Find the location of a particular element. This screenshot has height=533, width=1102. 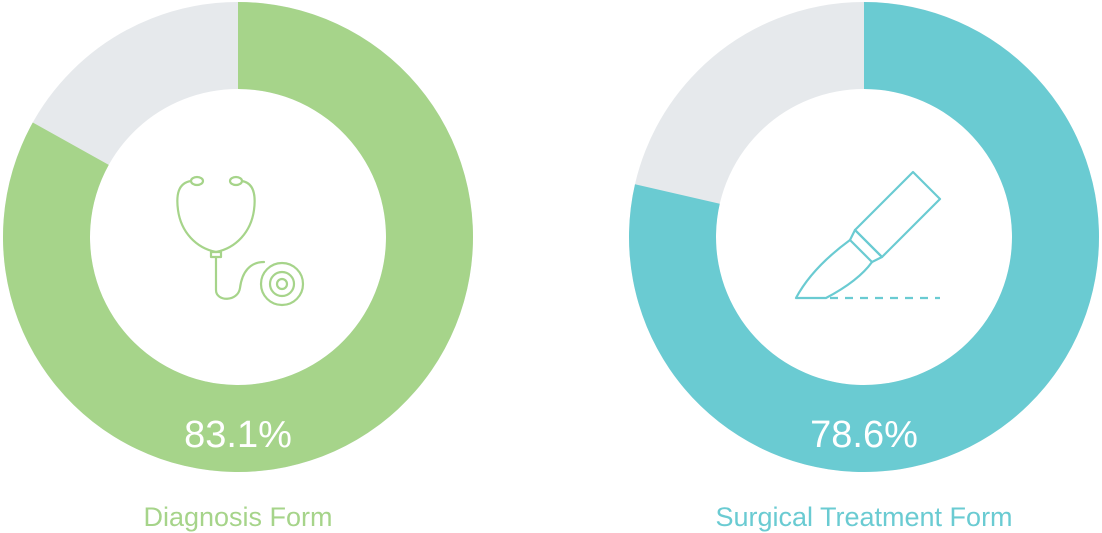

value-label: 83.1% is located at coordinates (238, 435).